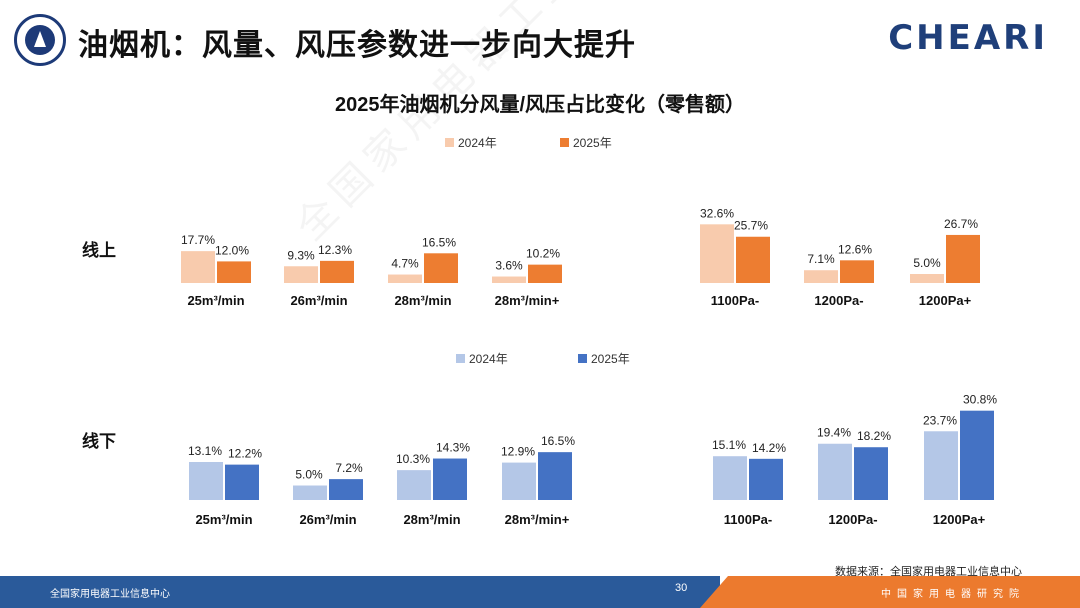 Image resolution: width=1080 pixels, height=608 pixels. What do you see at coordinates (821, 259) in the screenshot?
I see `data-label: 7.1%` at bounding box center [821, 259].